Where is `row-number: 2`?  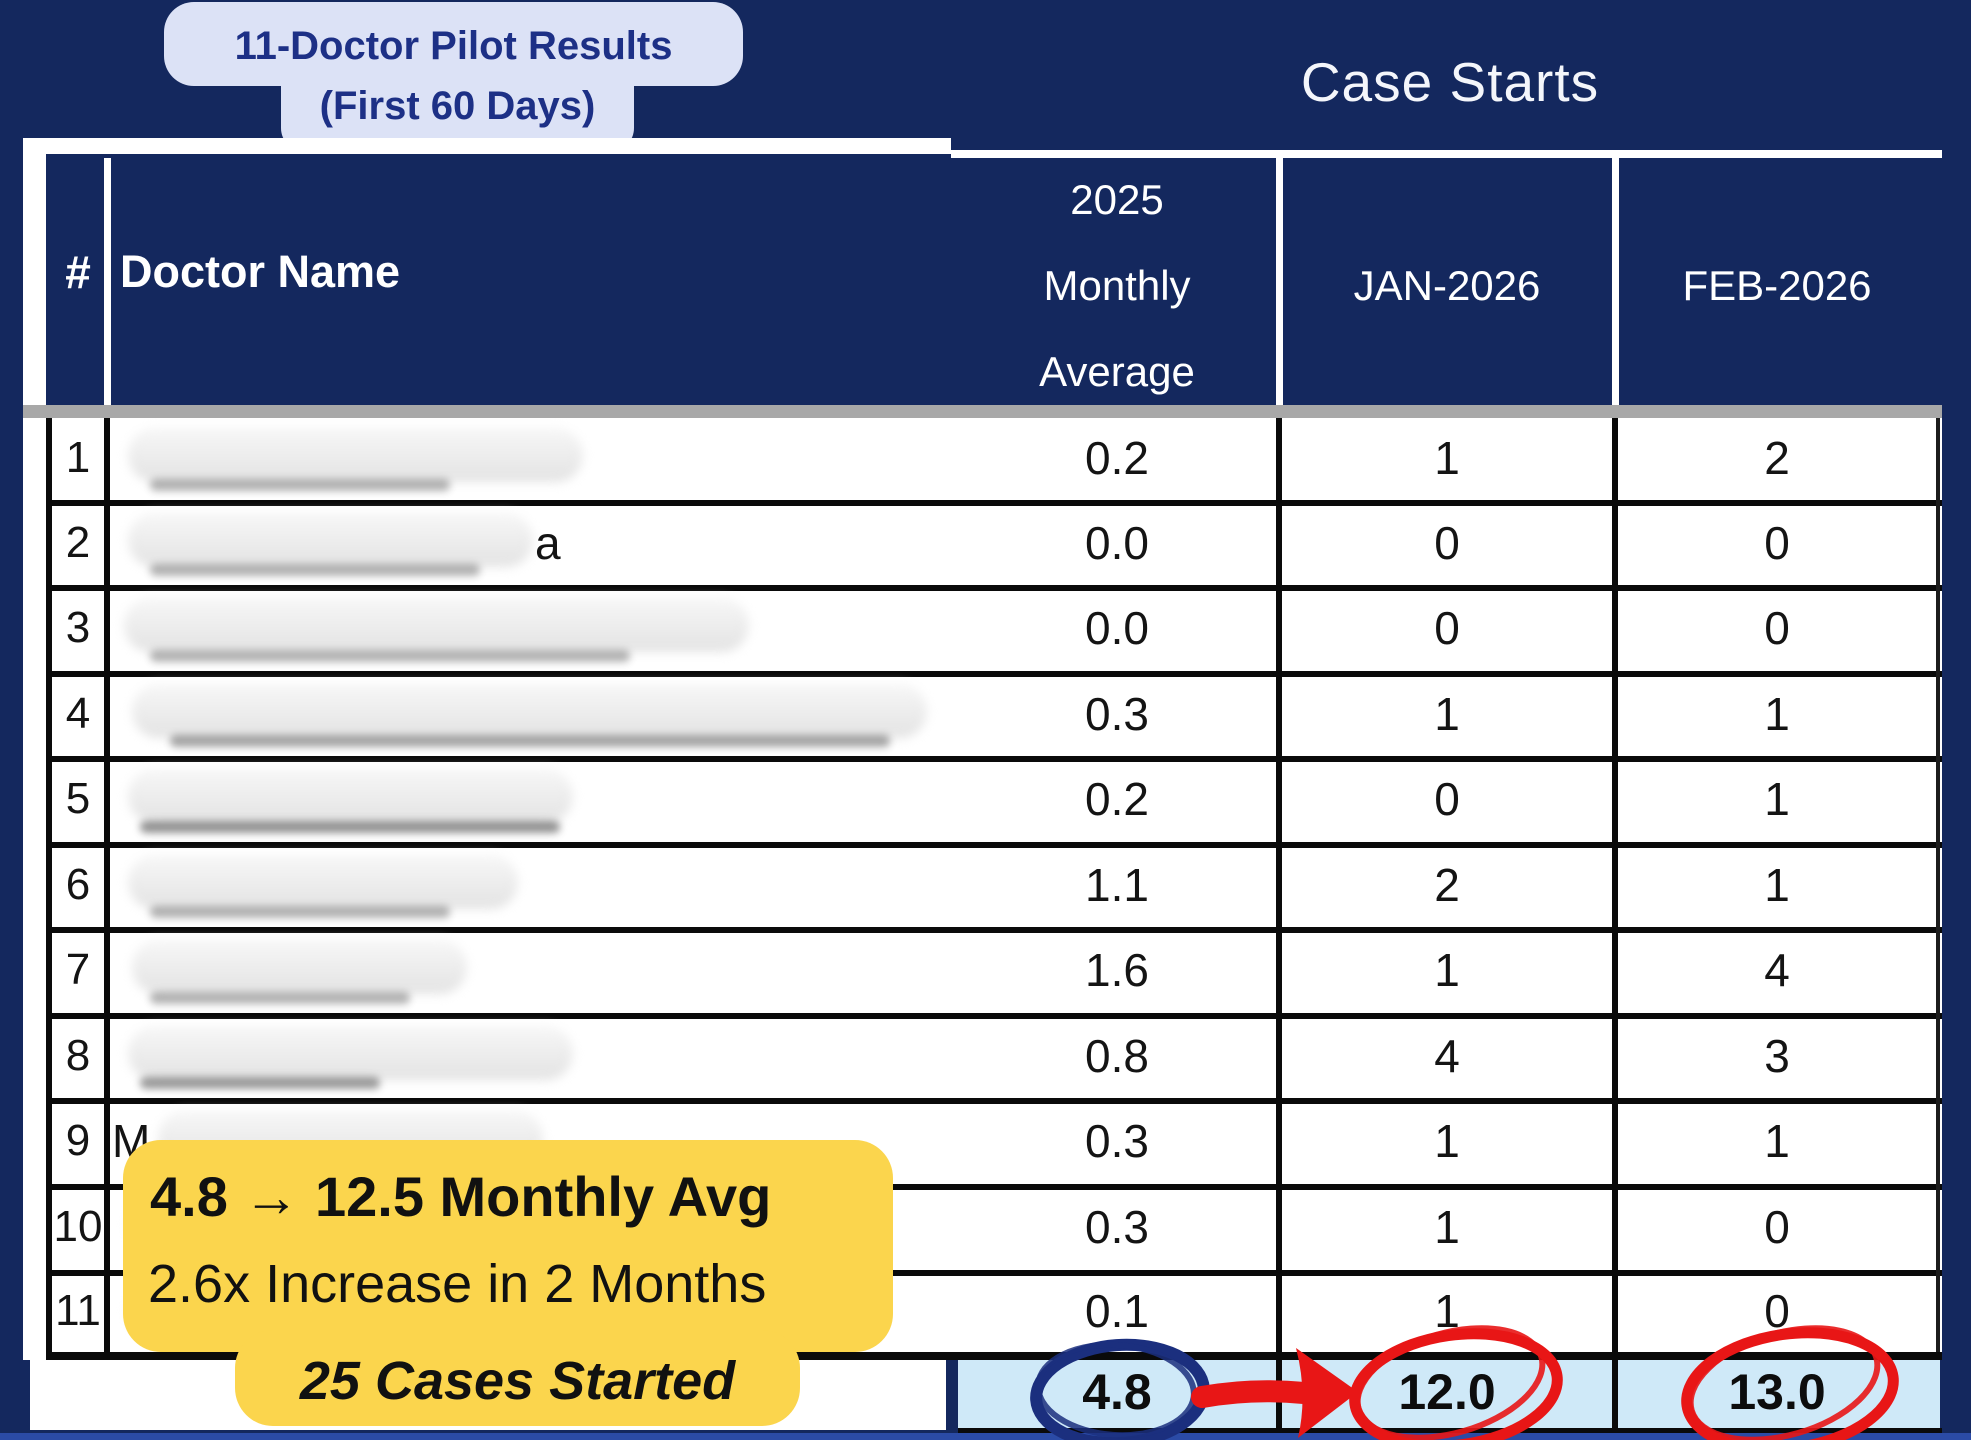 row-number: 2 is located at coordinates (78, 542).